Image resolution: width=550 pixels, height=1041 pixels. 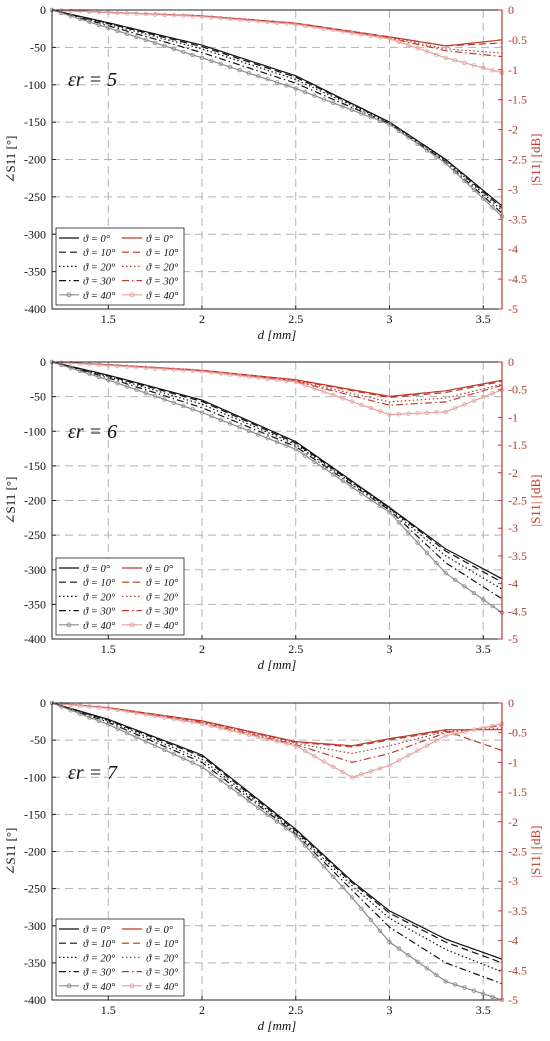 I want to click on y-right-tick-label: -4, so click(x=513, y=584).